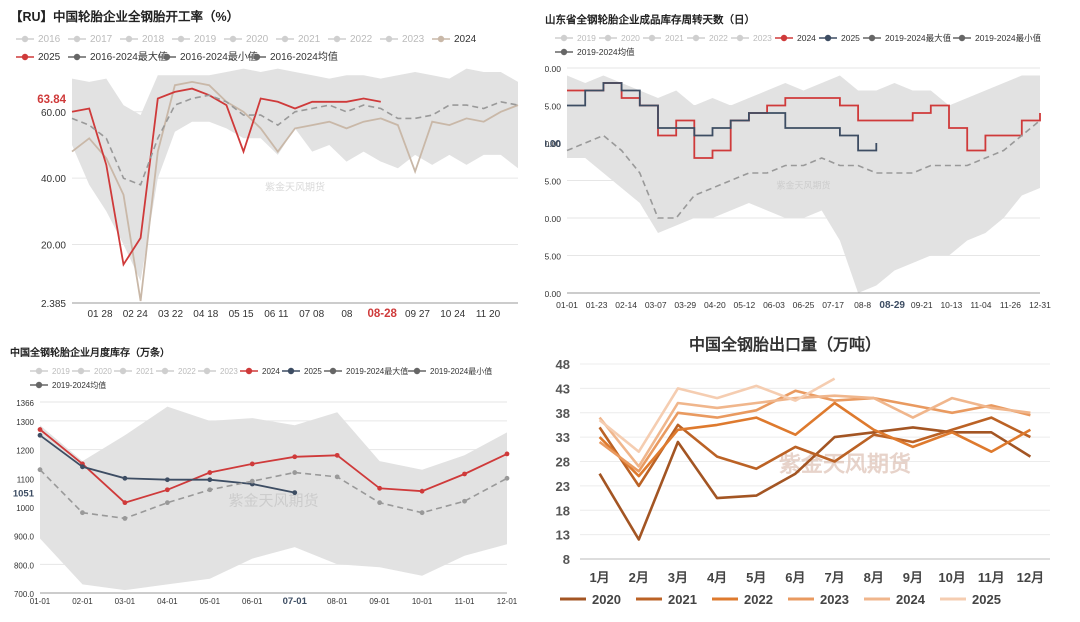  What do you see at coordinates (913, 577) in the screenshot?
I see `x-tick-label: 9月` at bounding box center [913, 577].